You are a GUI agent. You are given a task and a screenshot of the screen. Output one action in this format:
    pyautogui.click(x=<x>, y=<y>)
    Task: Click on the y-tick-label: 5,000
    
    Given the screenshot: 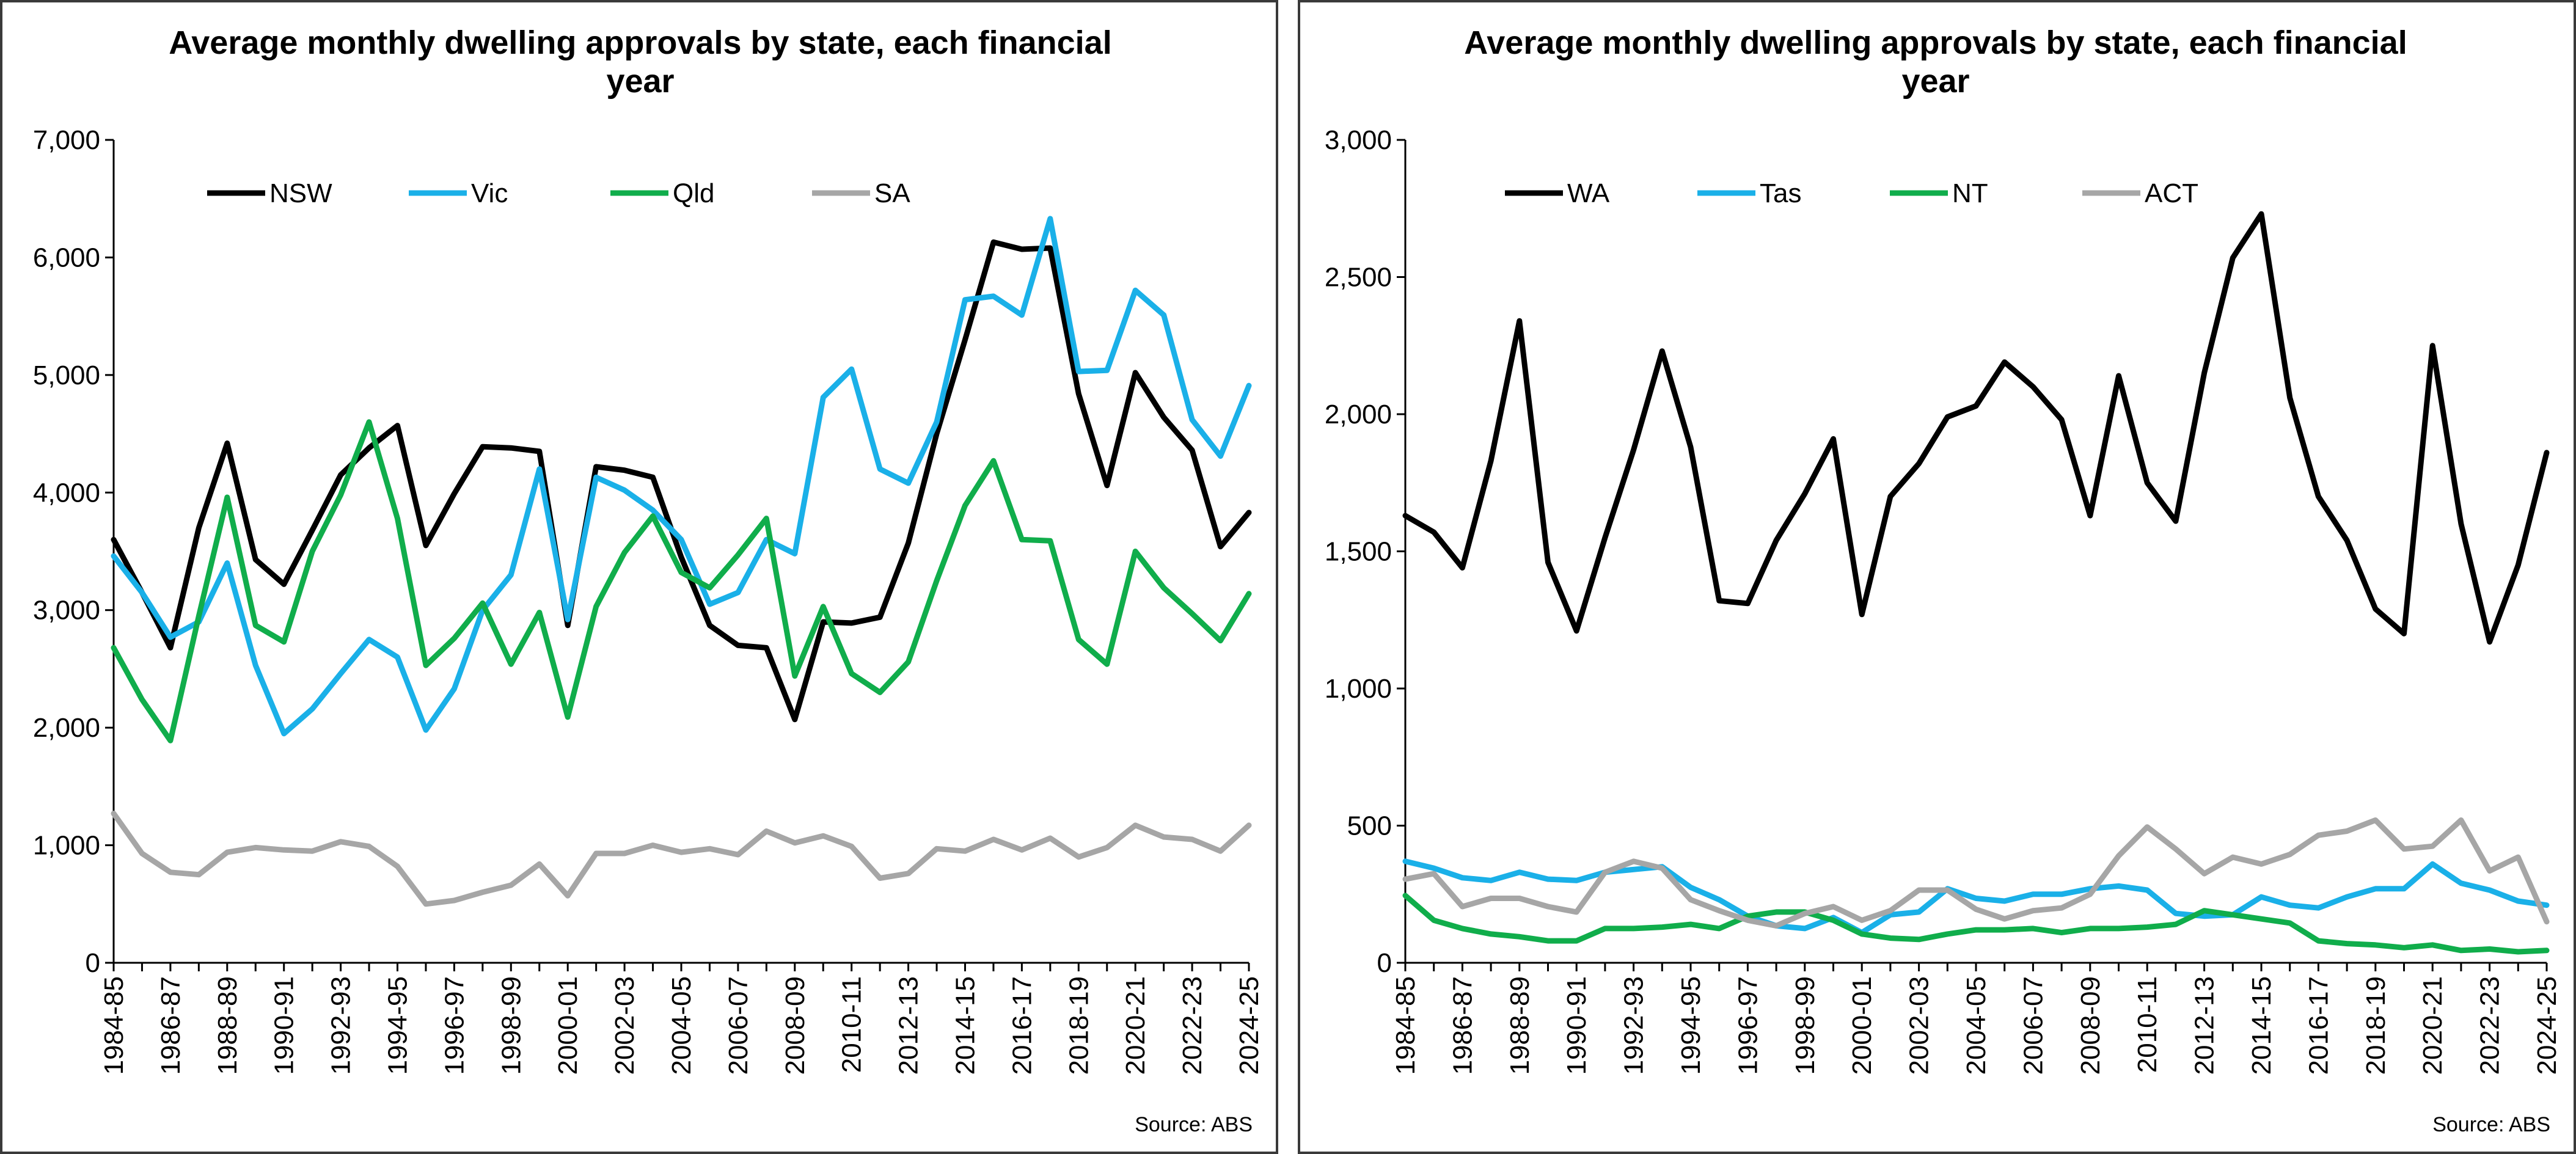 What is the action you would take?
    pyautogui.click(x=66, y=375)
    